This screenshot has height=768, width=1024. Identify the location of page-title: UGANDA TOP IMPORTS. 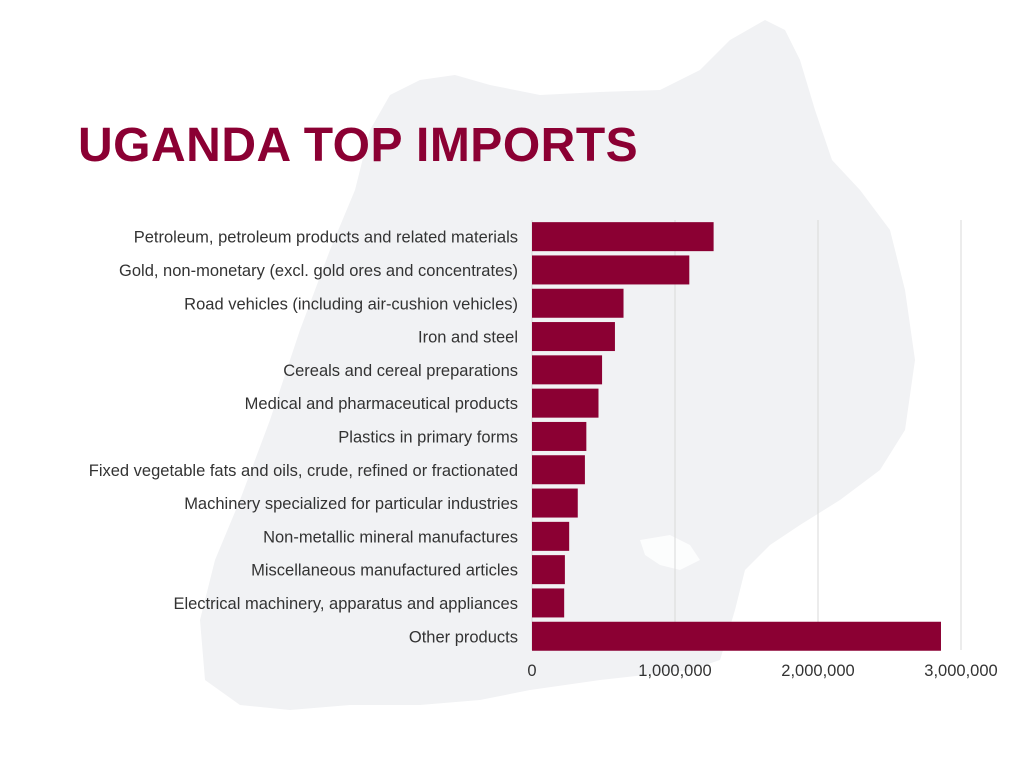
(358, 145).